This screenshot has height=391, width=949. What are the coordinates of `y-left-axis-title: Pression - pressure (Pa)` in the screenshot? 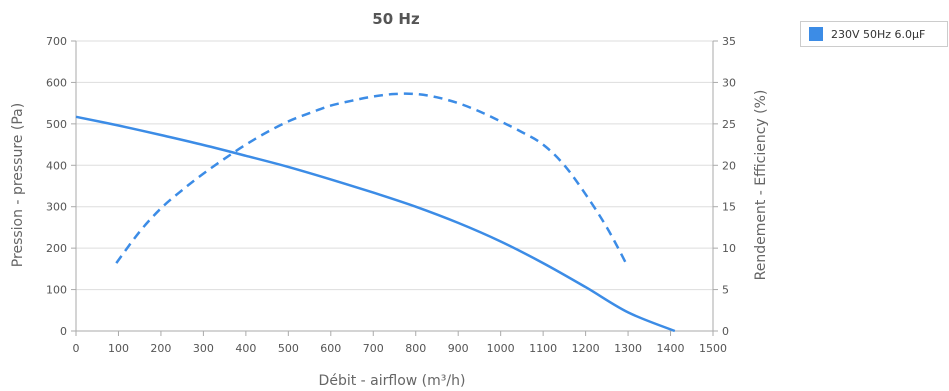 It's located at (18, 185).